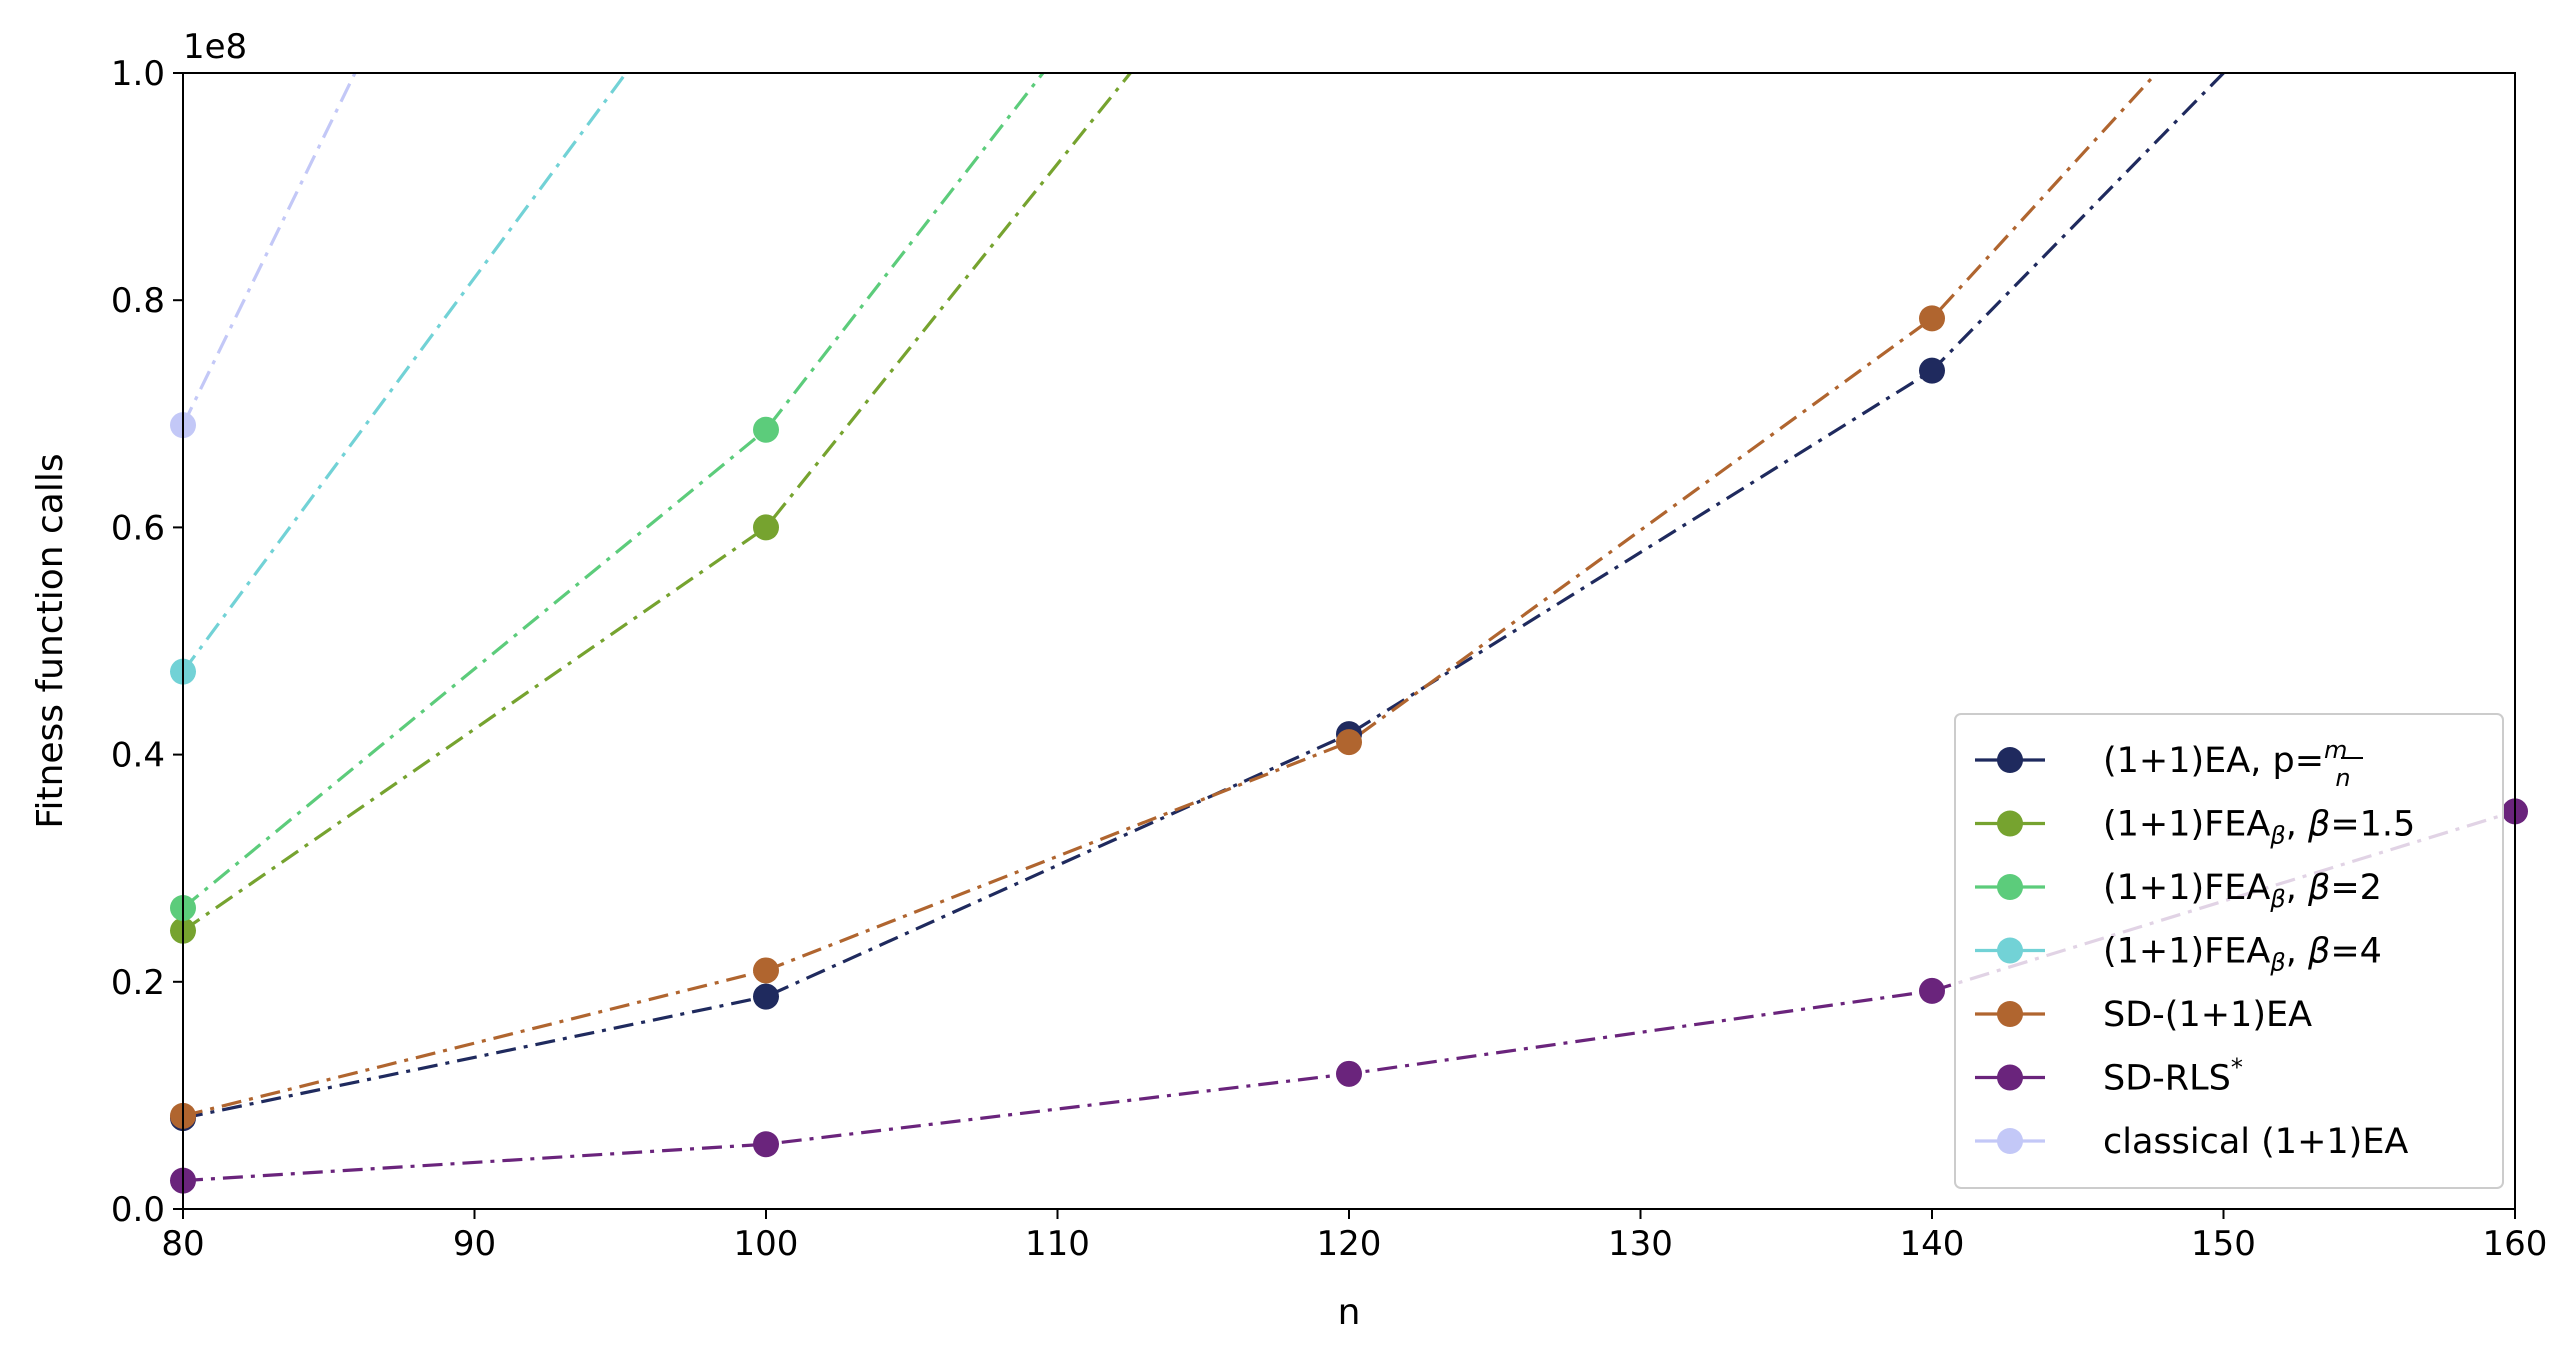 The height and width of the screenshot is (1361, 2576). I want to click on y-tick-label: 0.2, so click(138, 983).